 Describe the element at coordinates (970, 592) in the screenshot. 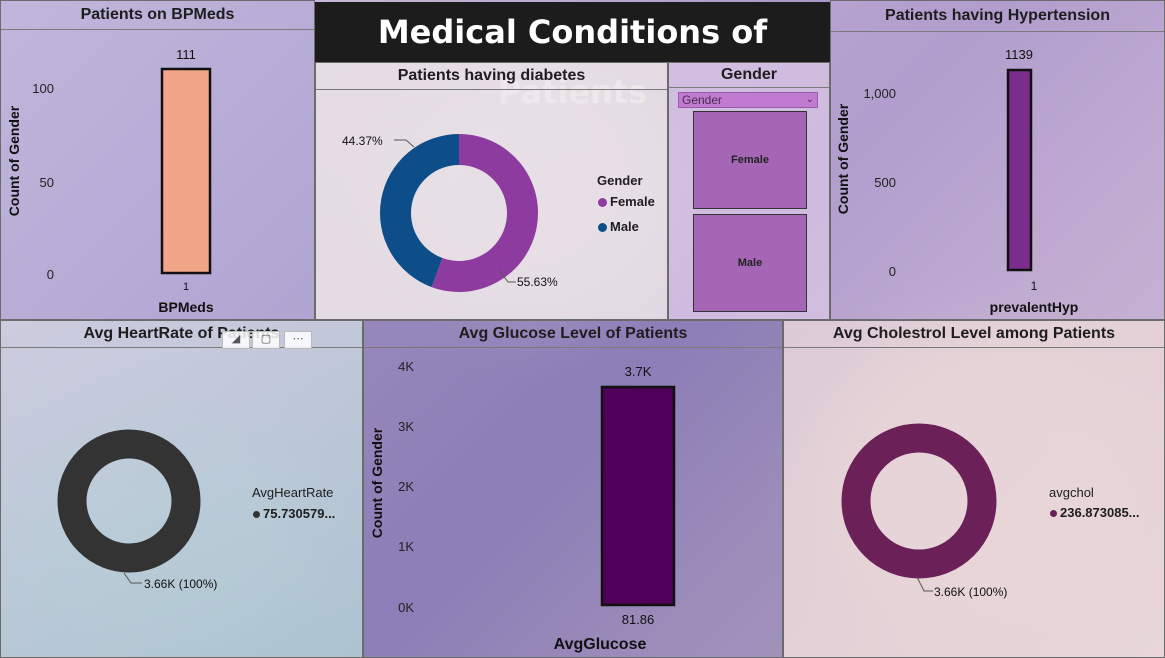

I see `cholesterol-ring-label: 3.66K (100%)` at that location.